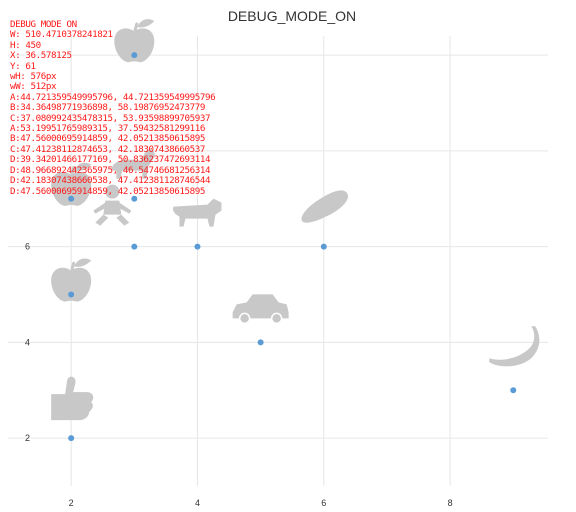 The width and height of the screenshot is (576, 512). I want to click on debug-line: D:47.56000695914859, 42.05213850615895, so click(107, 191).